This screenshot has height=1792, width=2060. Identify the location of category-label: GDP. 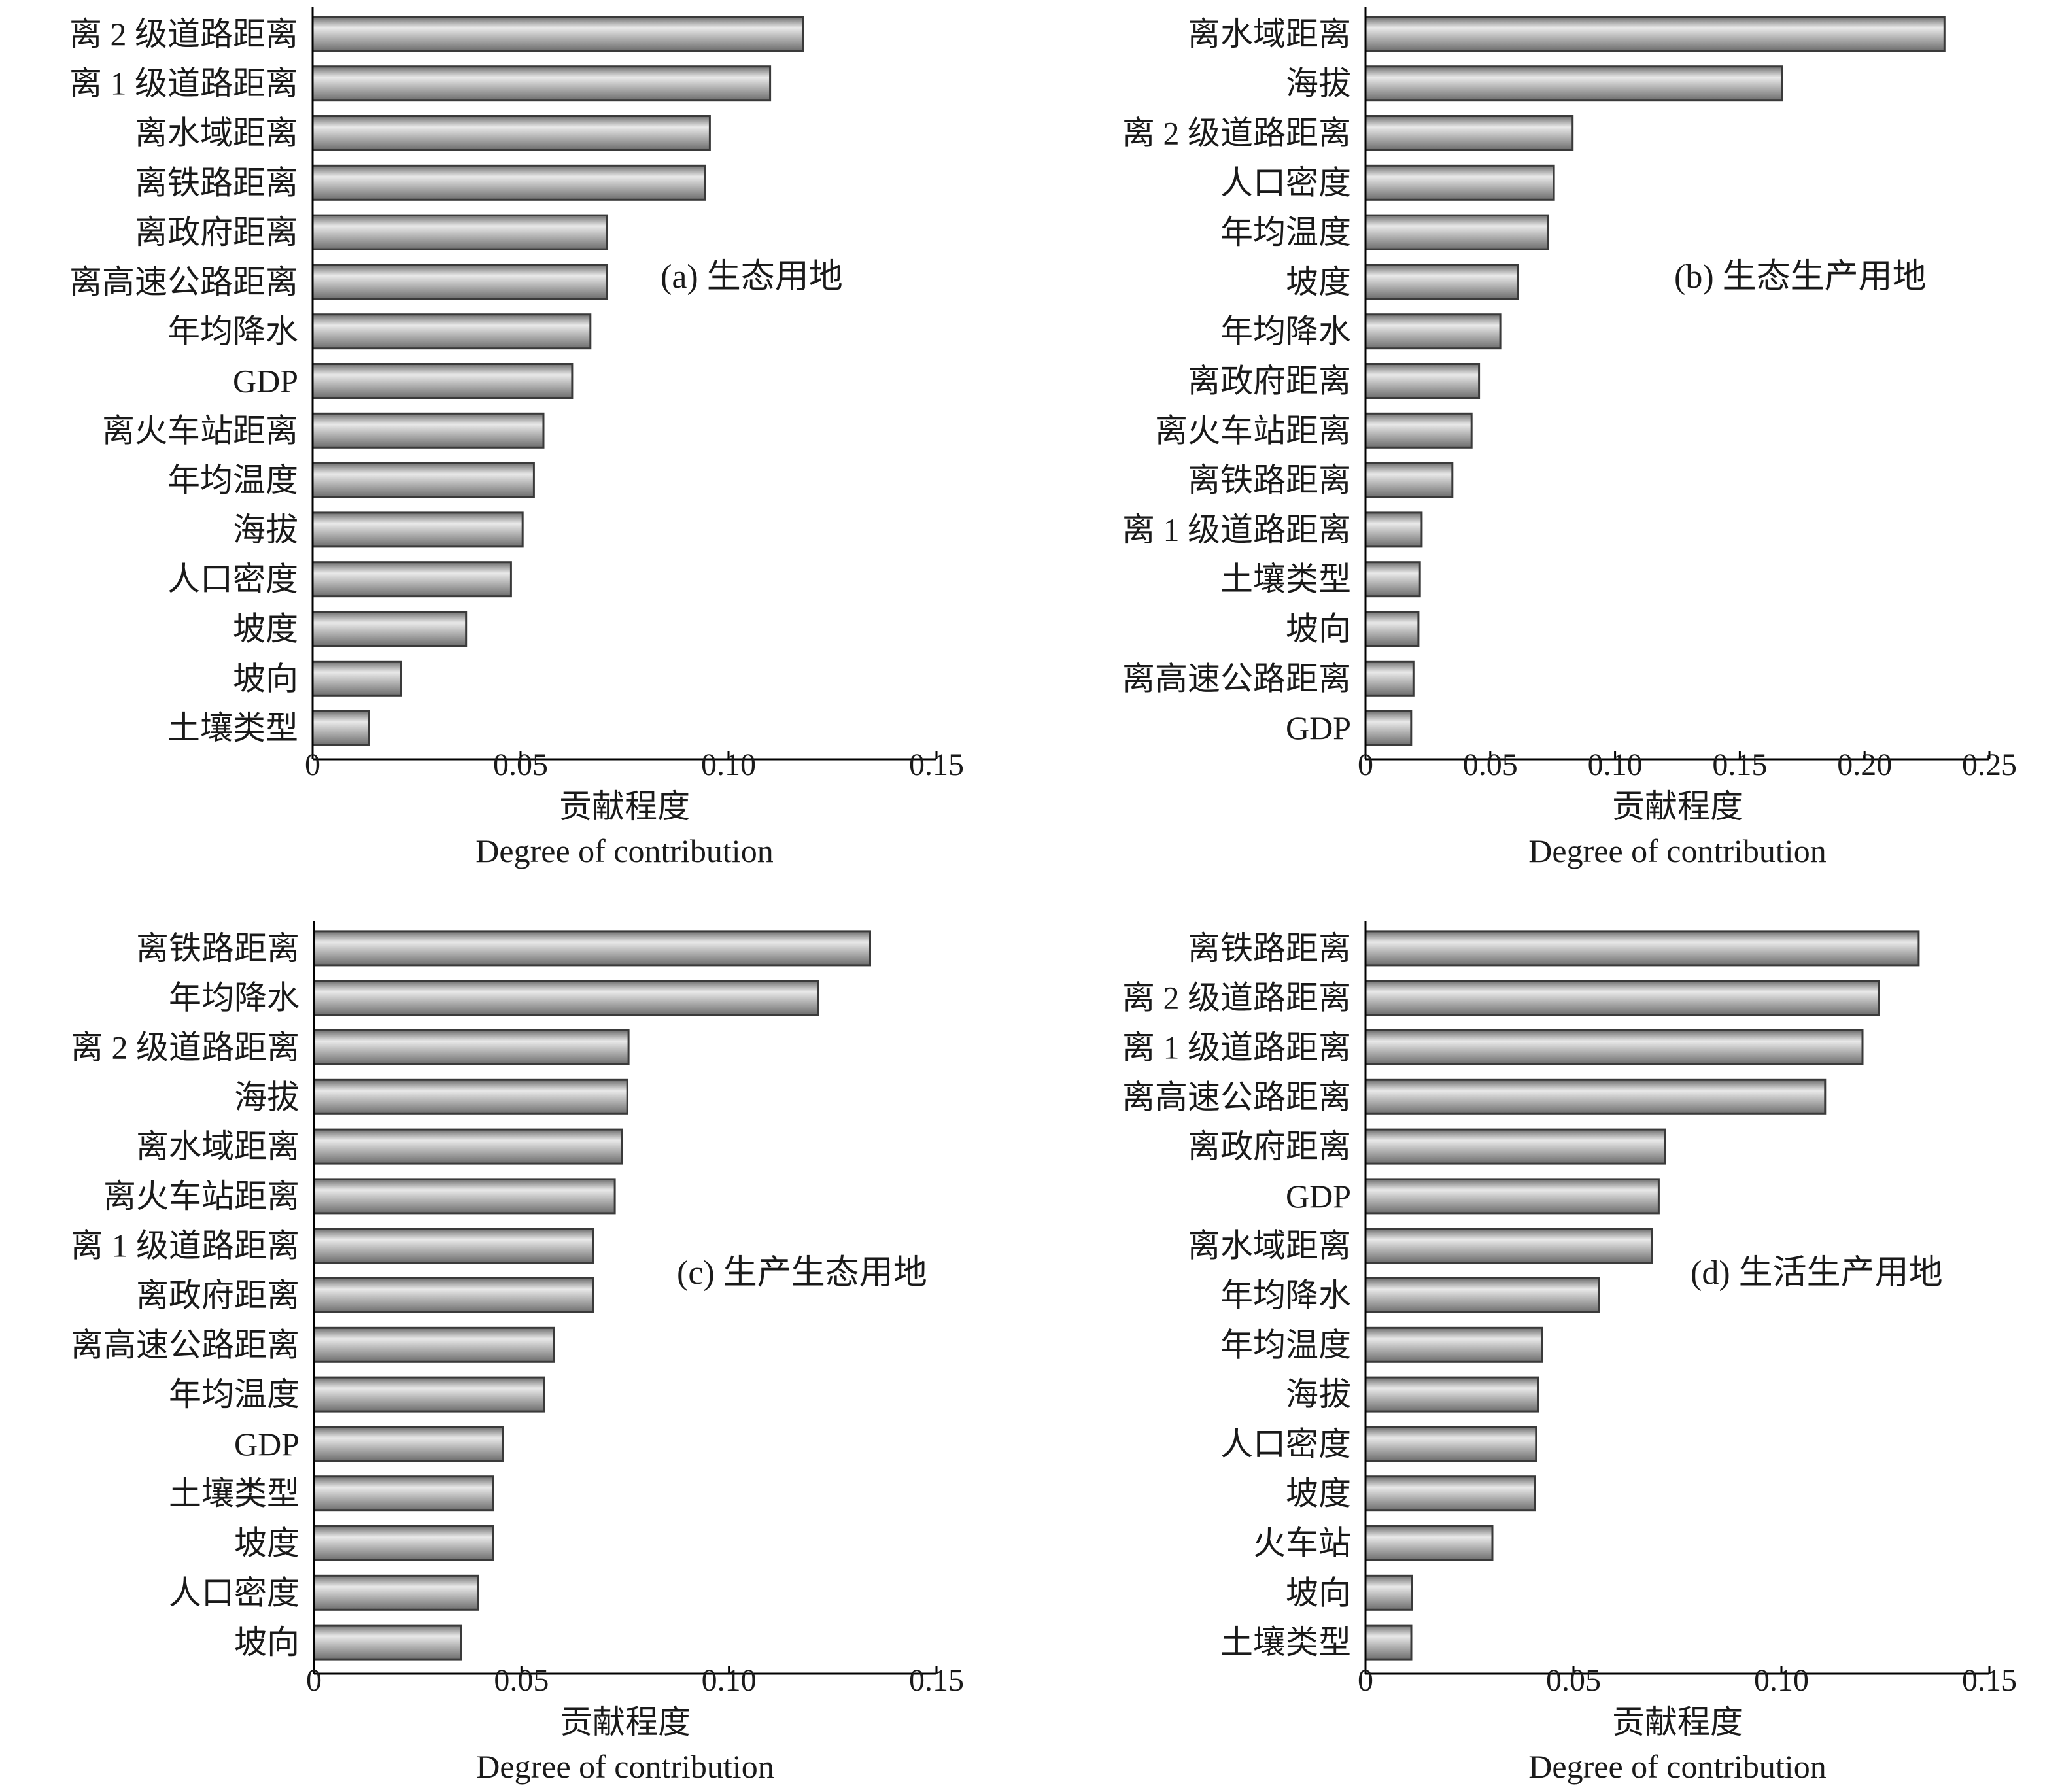
(1318, 728).